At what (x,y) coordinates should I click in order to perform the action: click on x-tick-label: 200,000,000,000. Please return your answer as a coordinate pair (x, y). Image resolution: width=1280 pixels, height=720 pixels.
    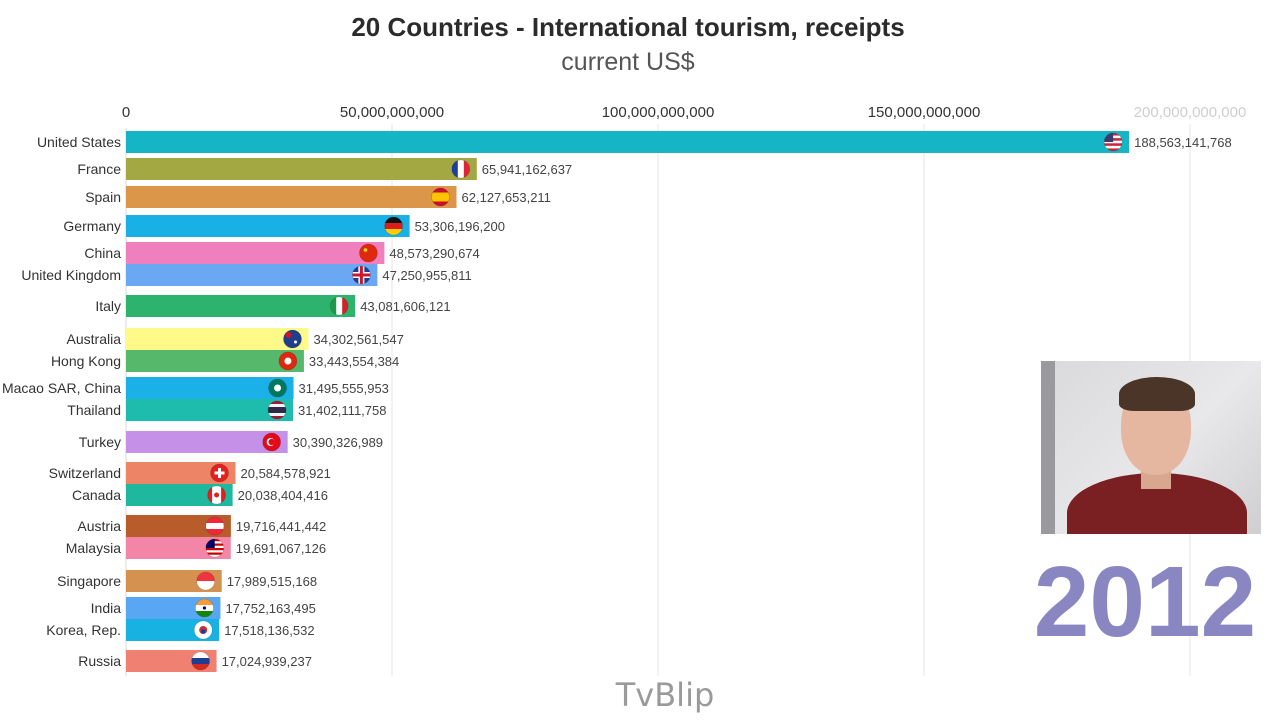
    Looking at the image, I should click on (1190, 112).